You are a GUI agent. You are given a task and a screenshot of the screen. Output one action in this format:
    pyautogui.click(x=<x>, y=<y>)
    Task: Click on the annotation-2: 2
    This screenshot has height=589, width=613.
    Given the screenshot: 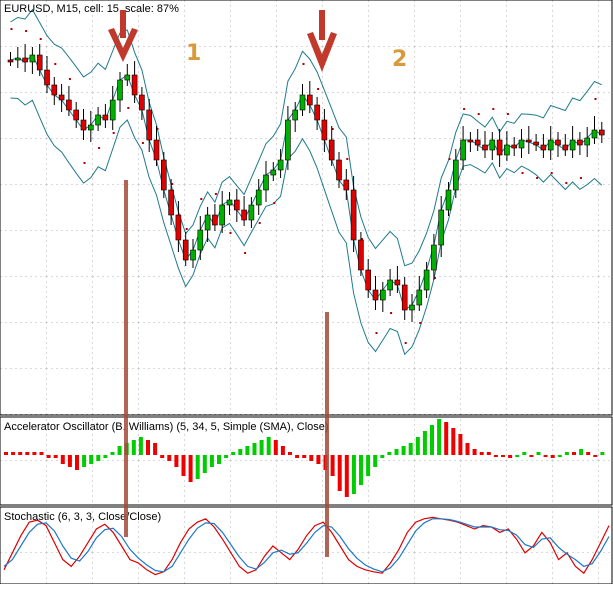 What is the action you would take?
    pyautogui.click(x=399, y=59)
    